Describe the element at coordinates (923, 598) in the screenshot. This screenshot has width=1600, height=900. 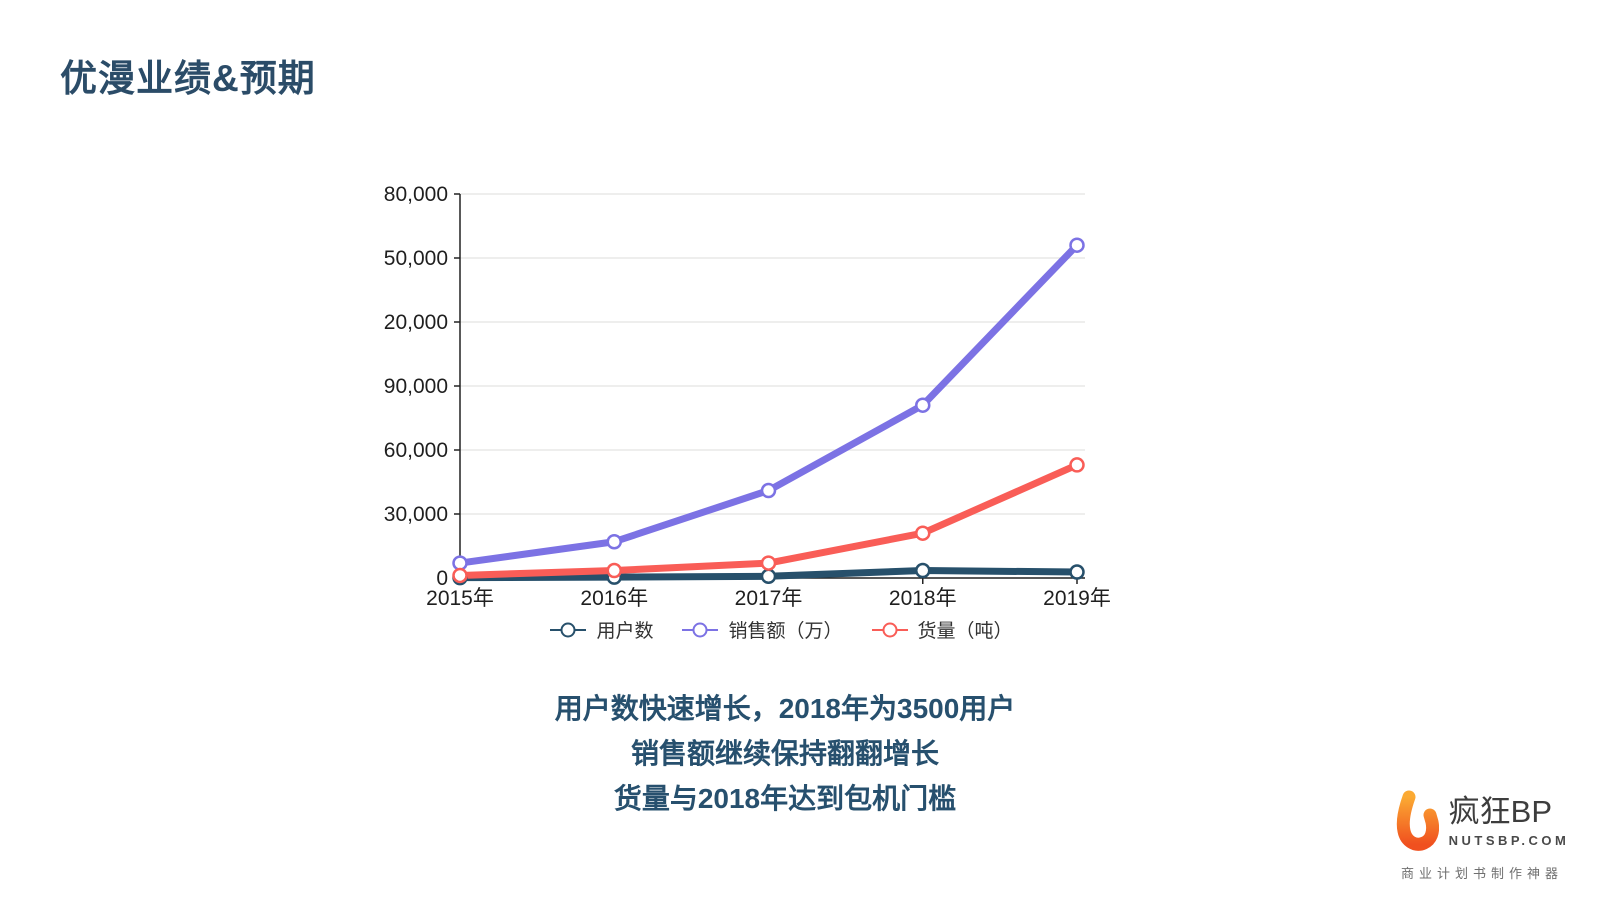
I see `x-tick-label: 2018年` at that location.